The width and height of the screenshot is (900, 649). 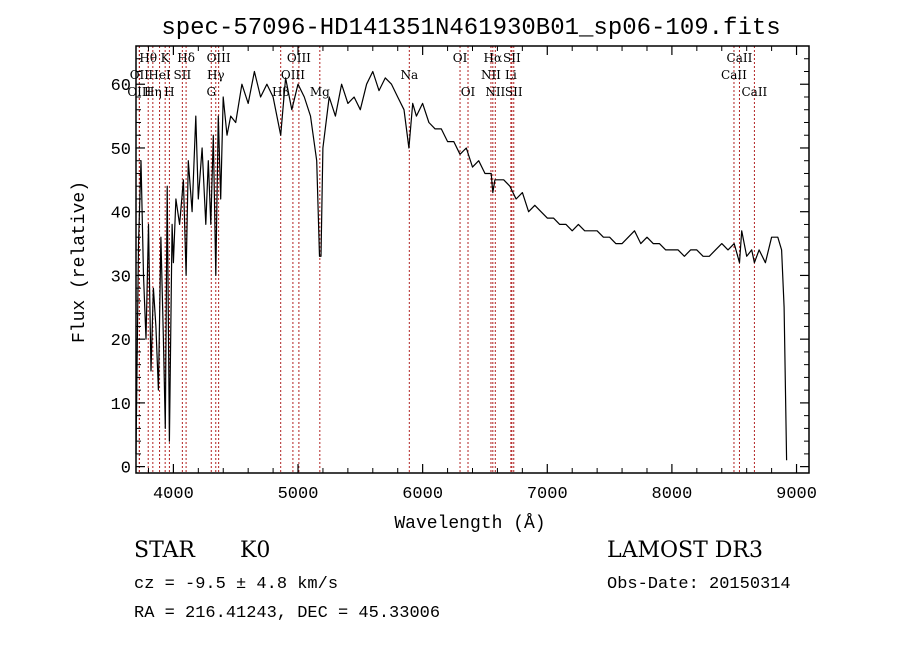 What do you see at coordinates (236, 584) in the screenshot?
I see `redshift-label: cz = -9.5 ± 4.8 km/s` at bounding box center [236, 584].